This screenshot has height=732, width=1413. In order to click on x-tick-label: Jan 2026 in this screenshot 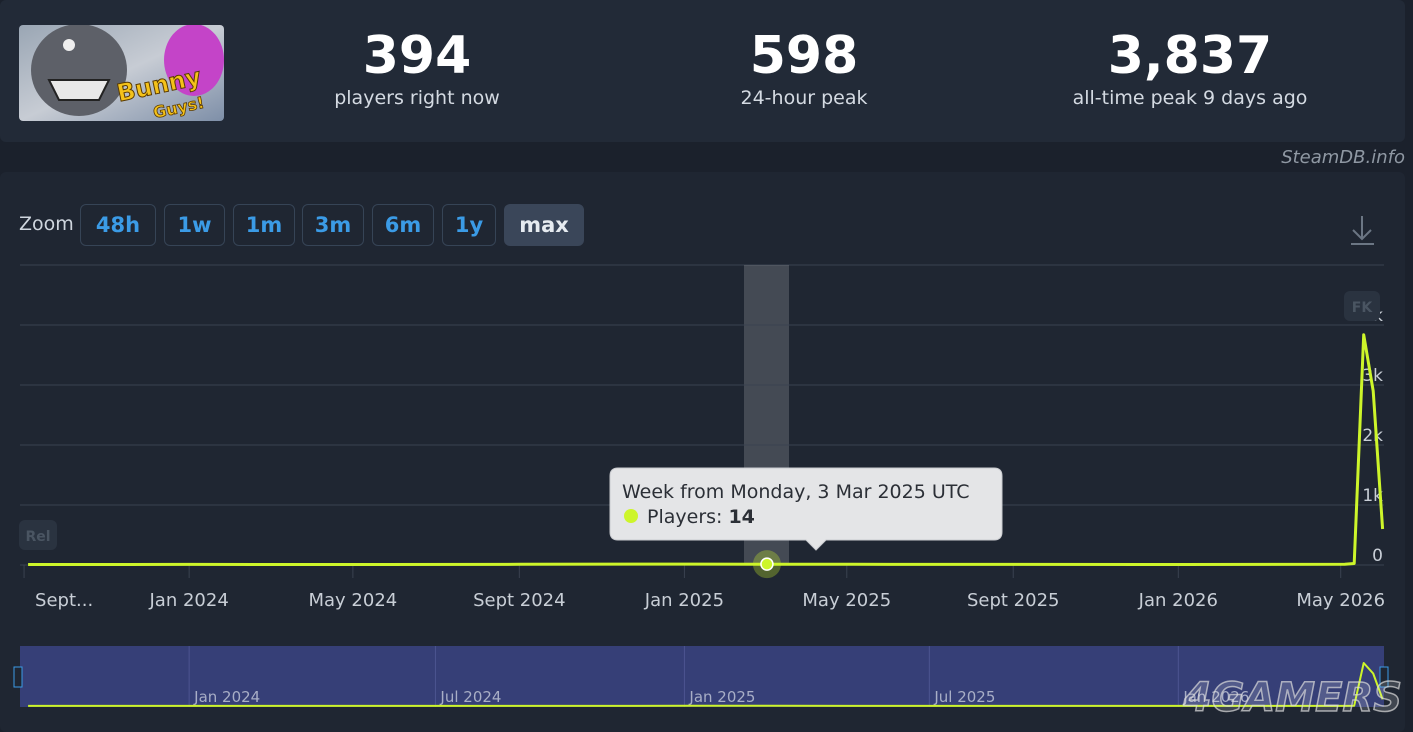, I will do `click(1178, 600)`.